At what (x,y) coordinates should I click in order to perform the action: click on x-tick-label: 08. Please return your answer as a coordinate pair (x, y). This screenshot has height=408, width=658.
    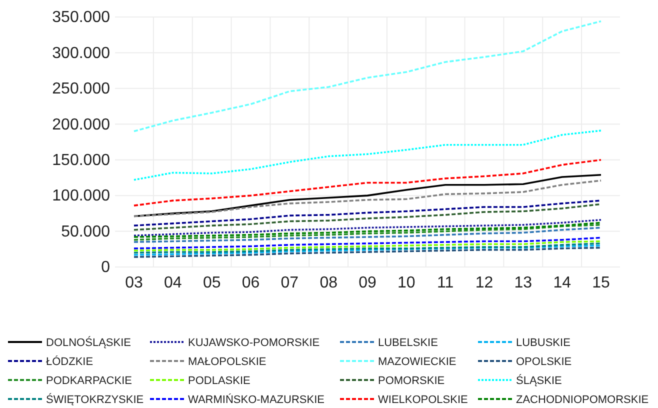
    Looking at the image, I should click on (329, 283).